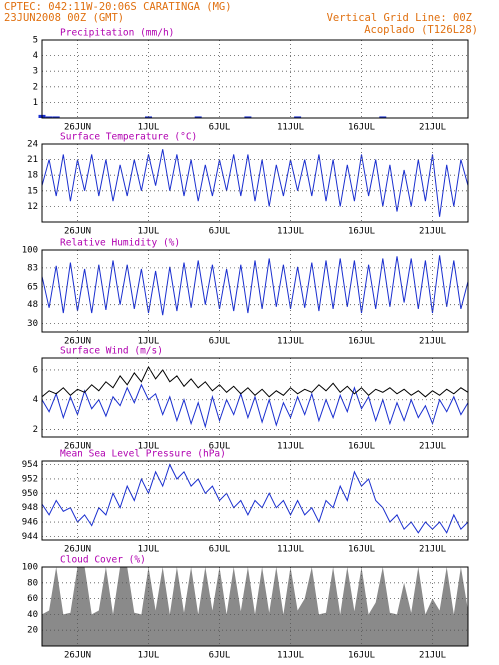 This screenshot has height=665, width=499. Describe the element at coordinates (35, 103) in the screenshot. I see `y-tick-label: 1` at that location.